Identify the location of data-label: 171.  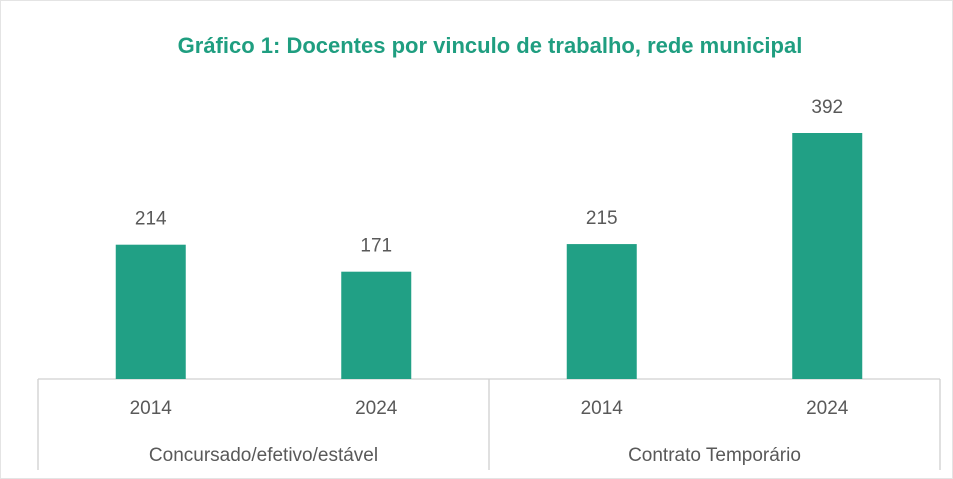
(376, 246).